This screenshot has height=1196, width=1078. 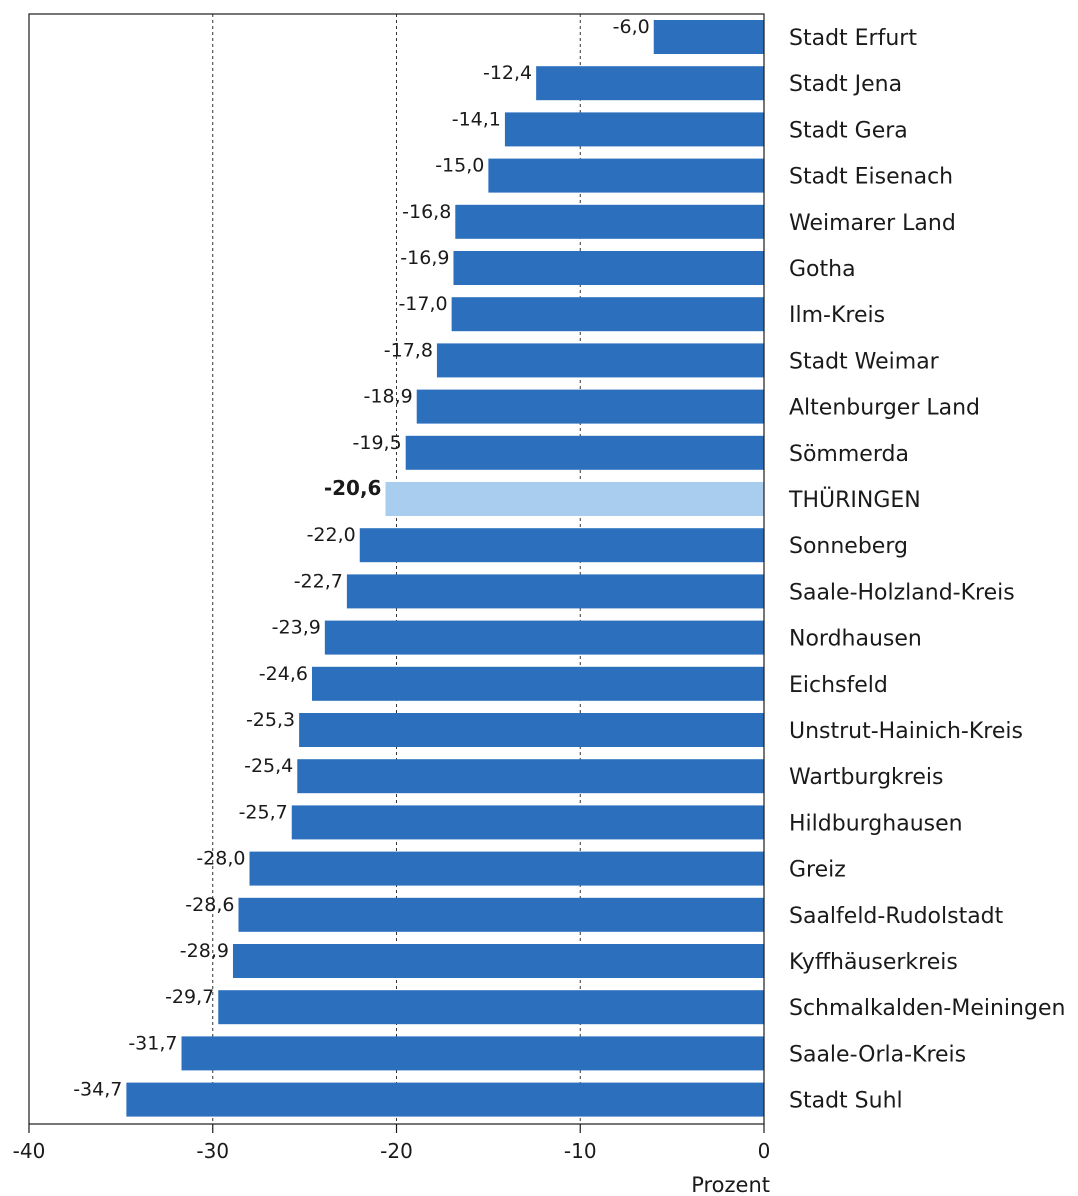 What do you see at coordinates (730, 1184) in the screenshot?
I see `x-axis-label: Prozent` at bounding box center [730, 1184].